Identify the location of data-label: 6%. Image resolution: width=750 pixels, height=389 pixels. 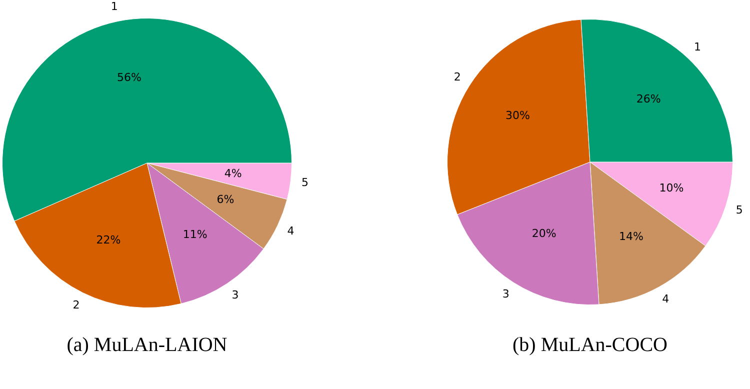
(225, 199).